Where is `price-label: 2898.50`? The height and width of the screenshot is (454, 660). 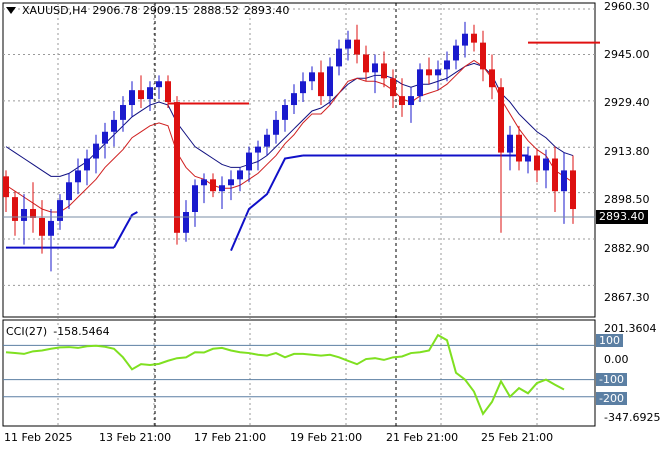 price-label: 2898.50 is located at coordinates (627, 199).